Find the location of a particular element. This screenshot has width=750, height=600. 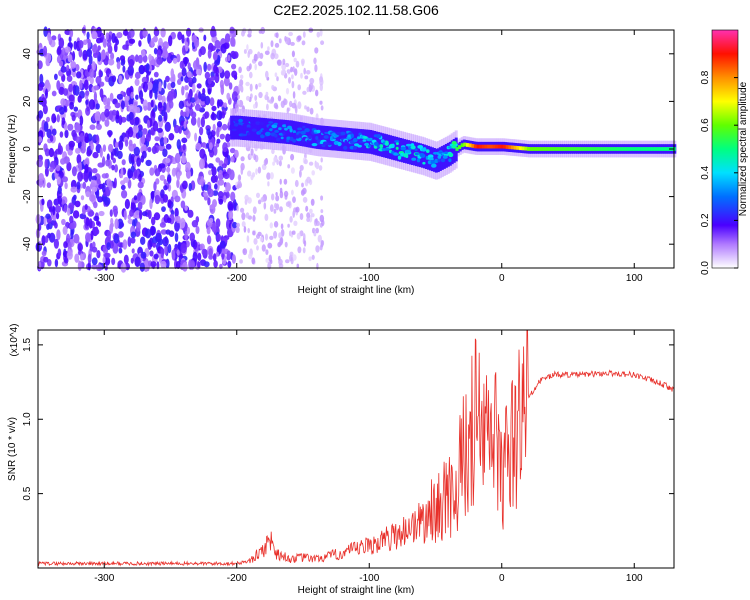

x-tick-label: 100 is located at coordinates (634, 278).